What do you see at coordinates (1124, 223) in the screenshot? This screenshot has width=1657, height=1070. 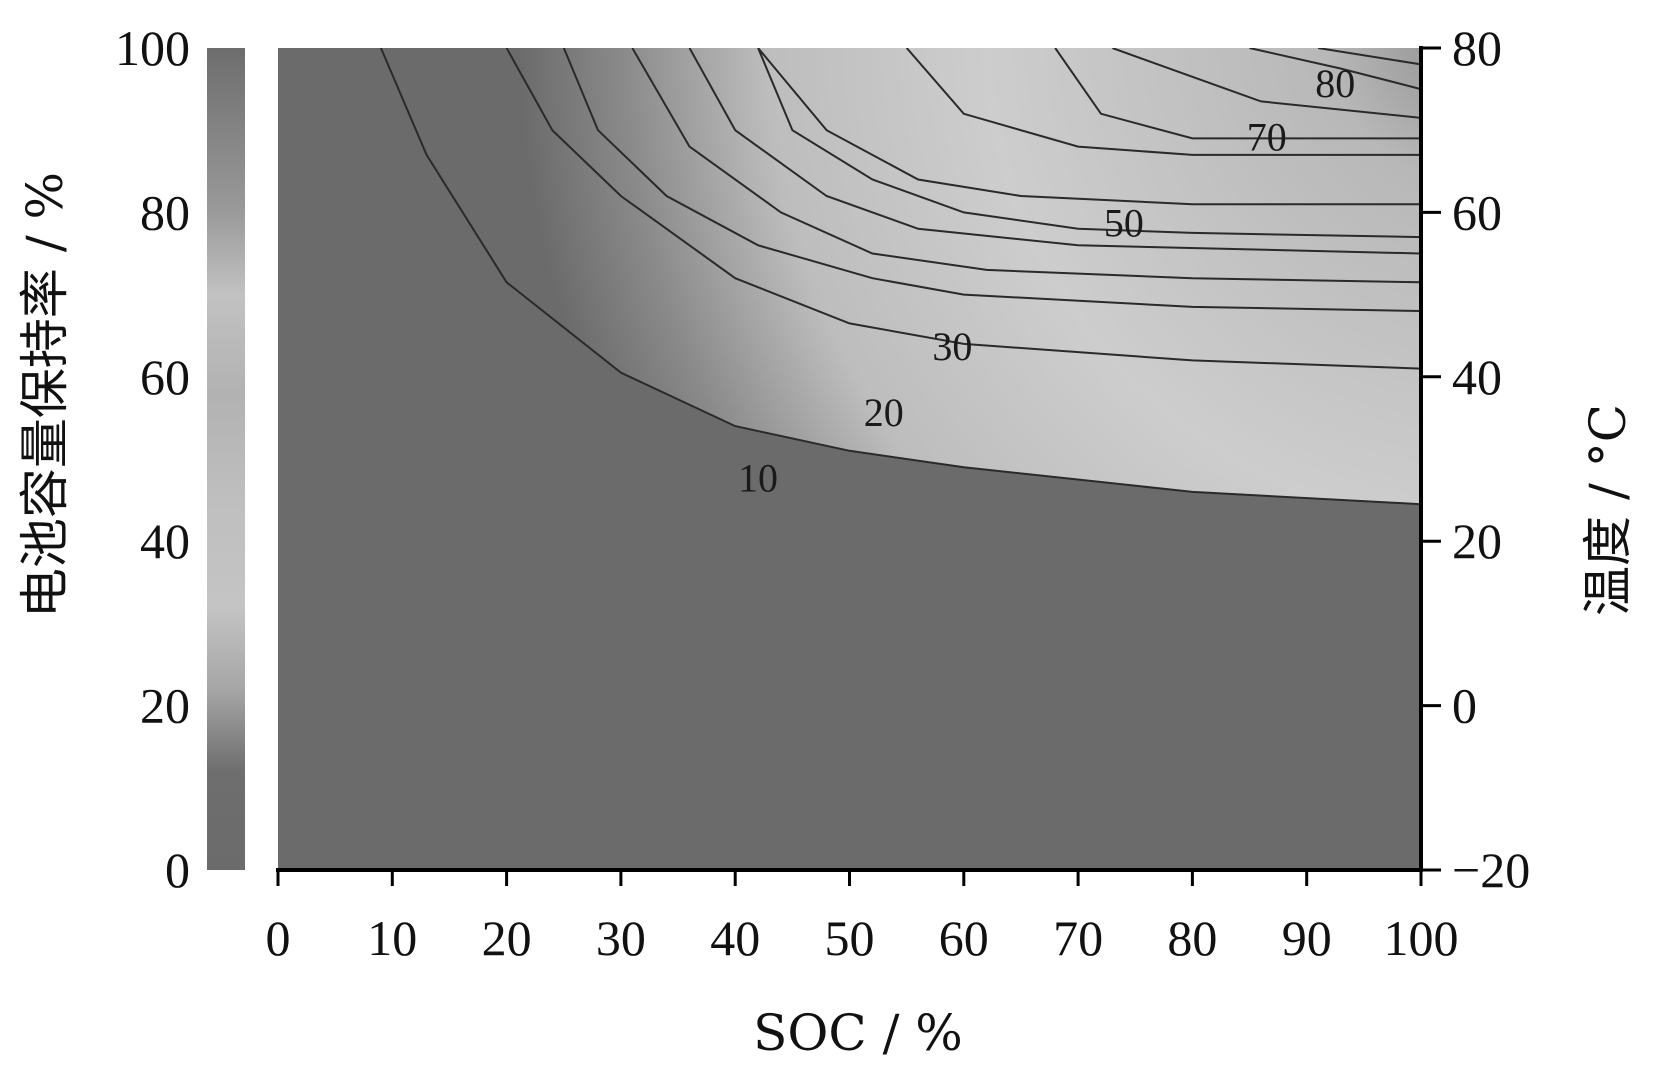 I see `contour-label-50: 50` at bounding box center [1124, 223].